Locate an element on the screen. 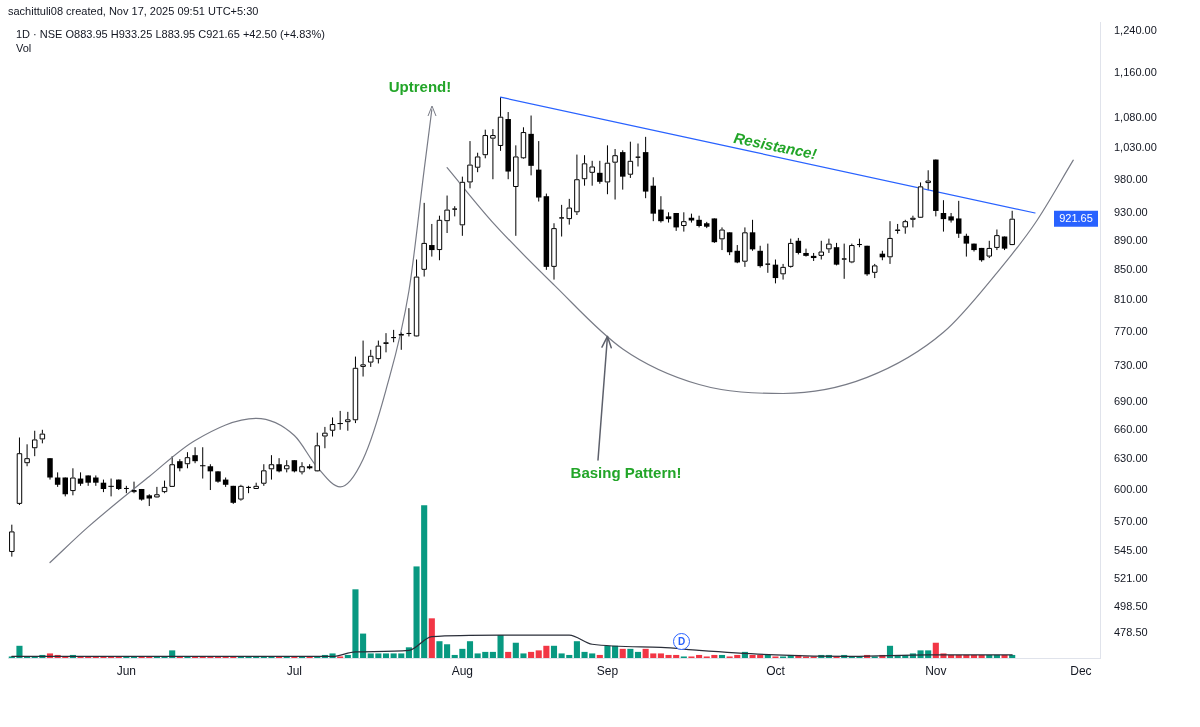  annotation: 921.65 is located at coordinates (1076, 217).